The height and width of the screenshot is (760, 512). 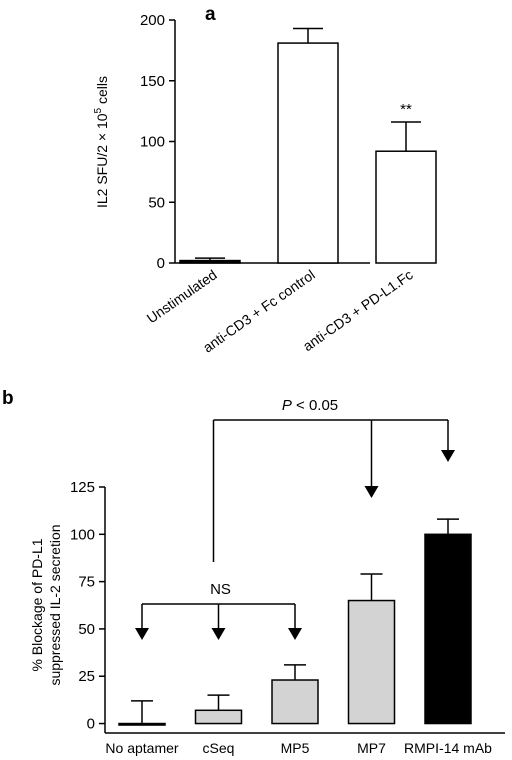 What do you see at coordinates (406, 109) in the screenshot?
I see `chart-a-significance-marker: **` at bounding box center [406, 109].